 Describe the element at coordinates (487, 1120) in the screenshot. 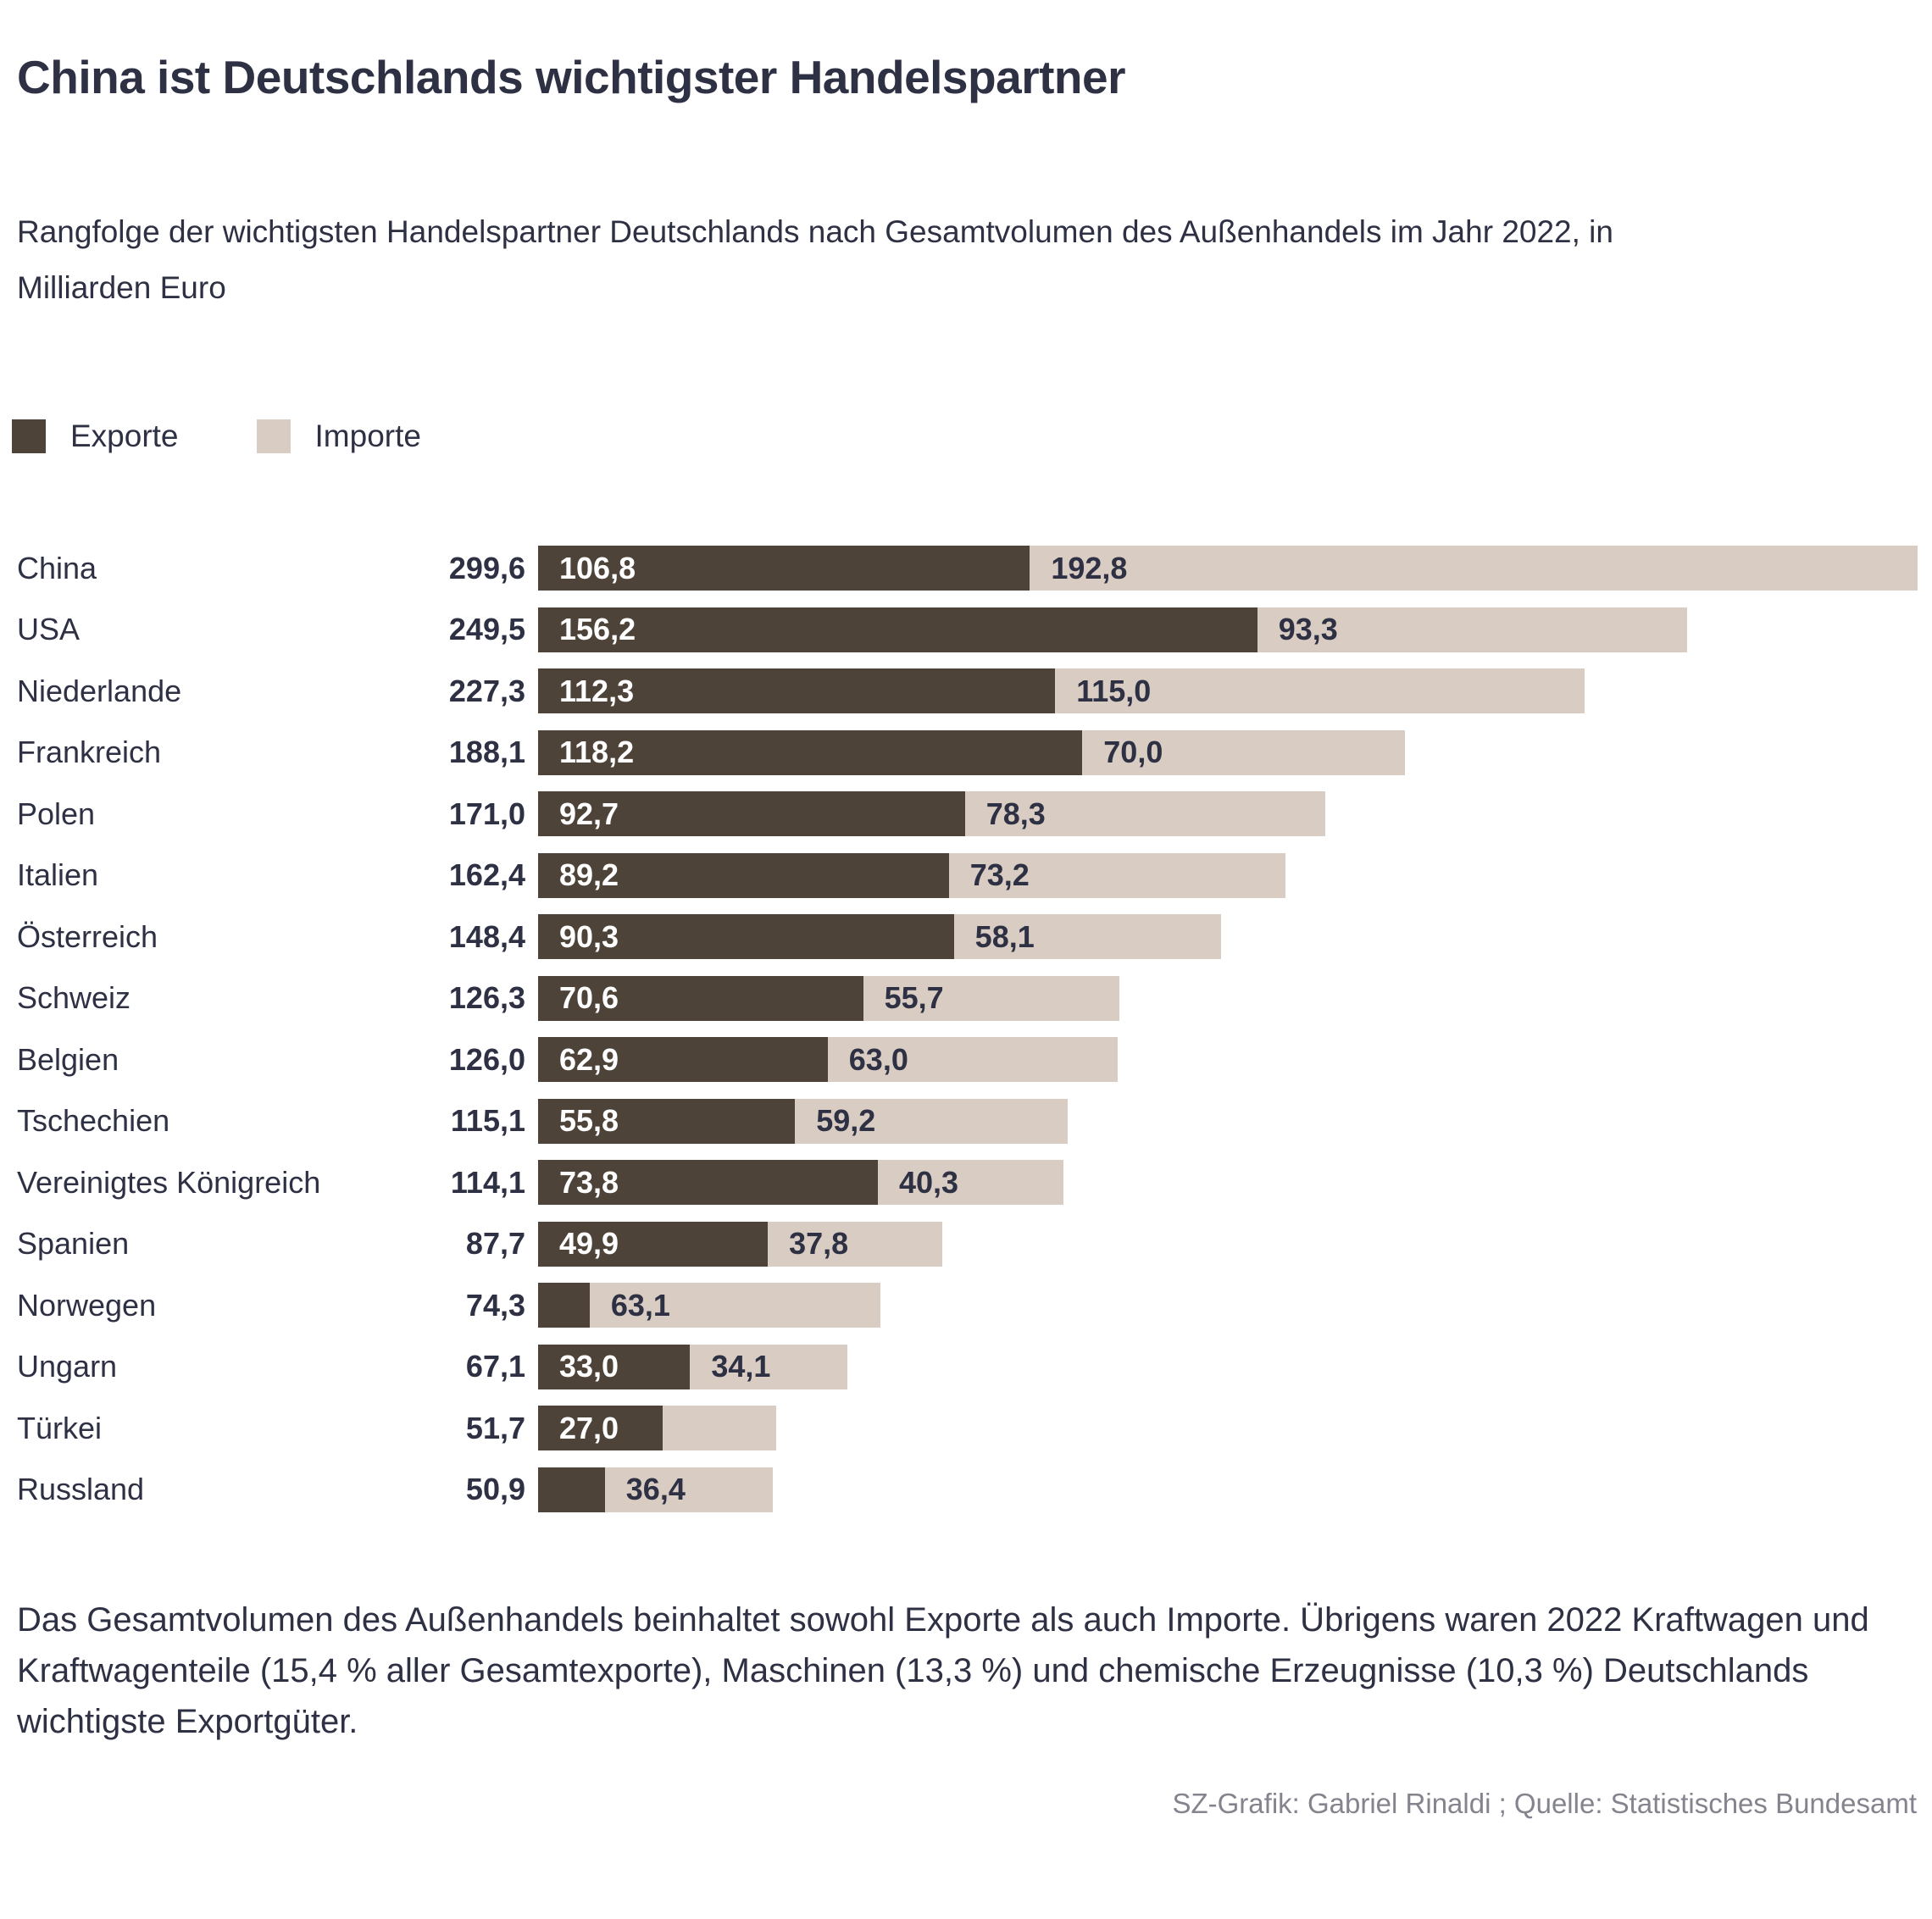

I see `total-value-label: 115,1` at that location.